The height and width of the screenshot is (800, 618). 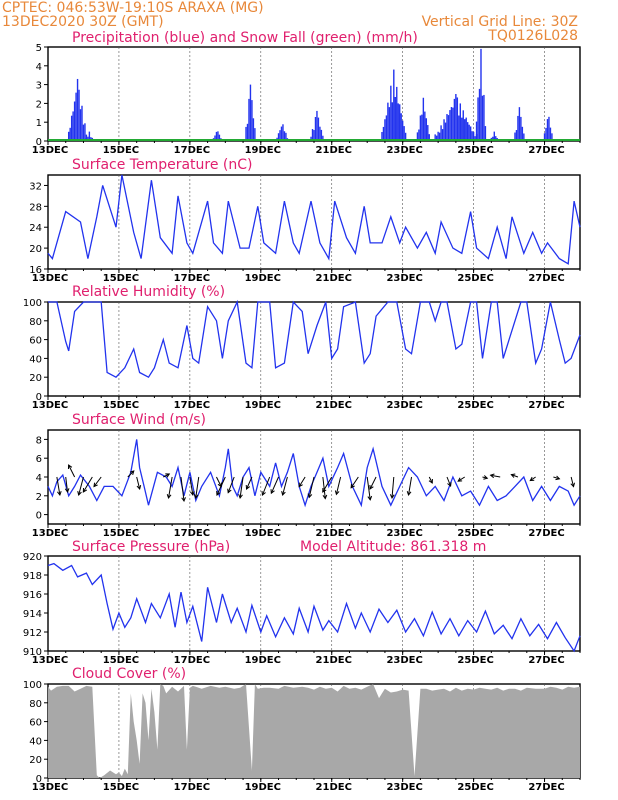 What do you see at coordinates (263, 405) in the screenshot?
I see `x-tick-label: 19DEC` at bounding box center [263, 405].